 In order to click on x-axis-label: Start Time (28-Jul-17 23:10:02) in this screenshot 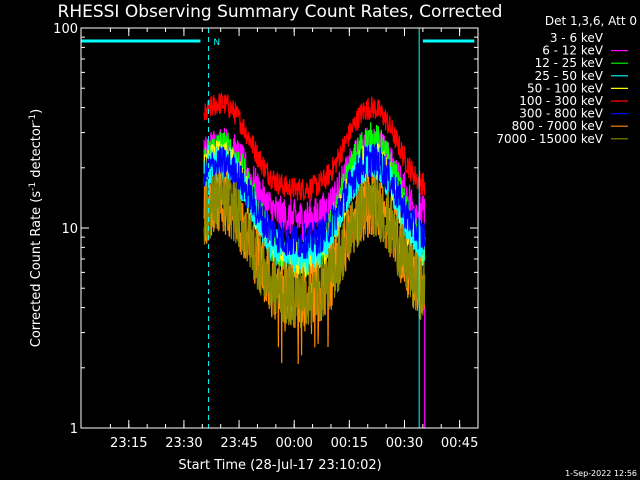, I will do `click(279, 465)`.